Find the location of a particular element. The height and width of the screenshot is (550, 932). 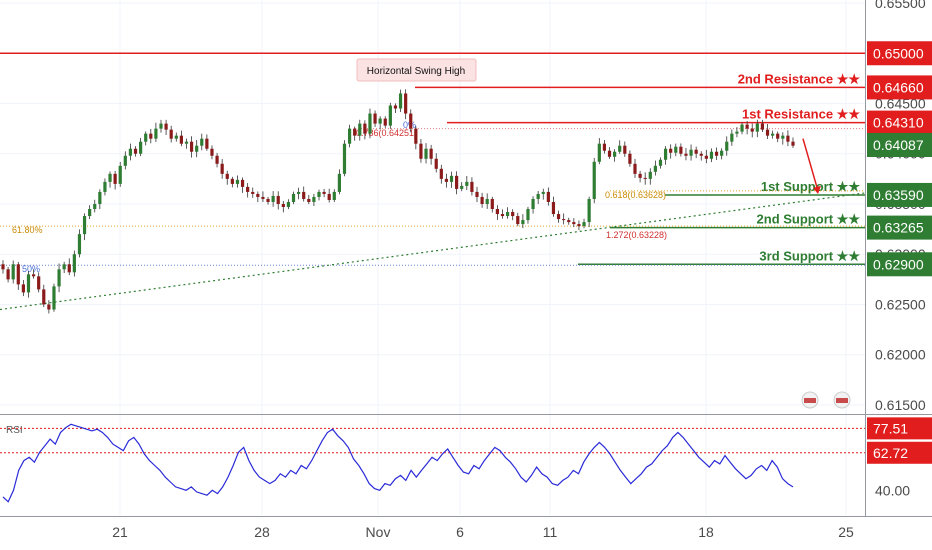

annotation-text: Horizontal Swing High is located at coordinates (416, 71).